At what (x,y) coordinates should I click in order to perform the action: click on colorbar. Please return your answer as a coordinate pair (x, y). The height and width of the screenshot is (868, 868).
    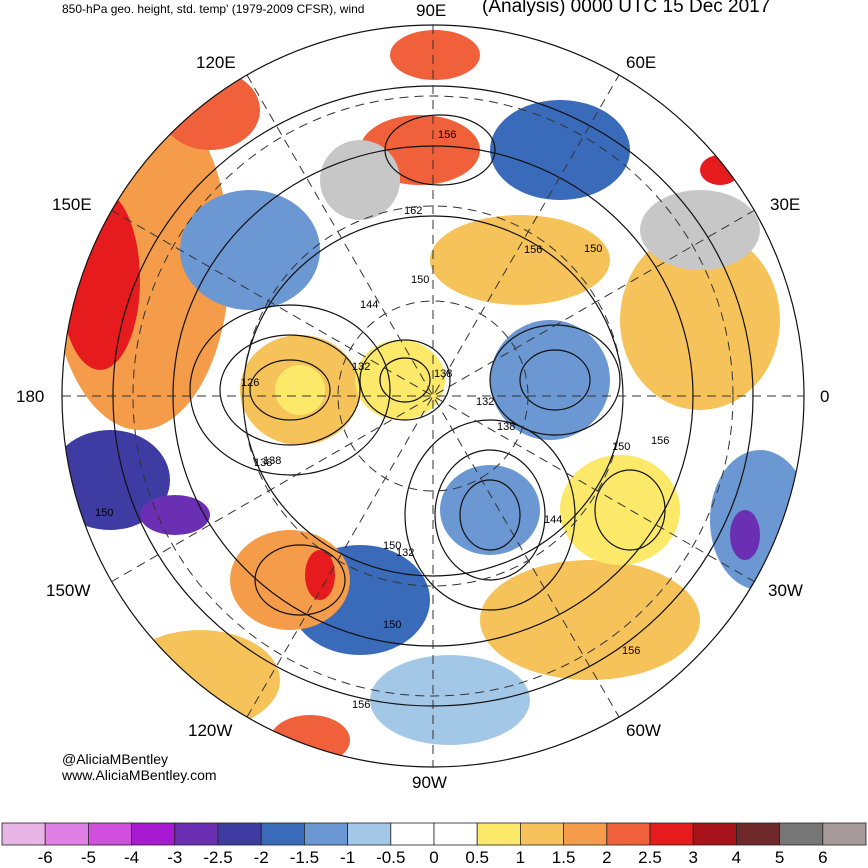
    Looking at the image, I should click on (434, 834).